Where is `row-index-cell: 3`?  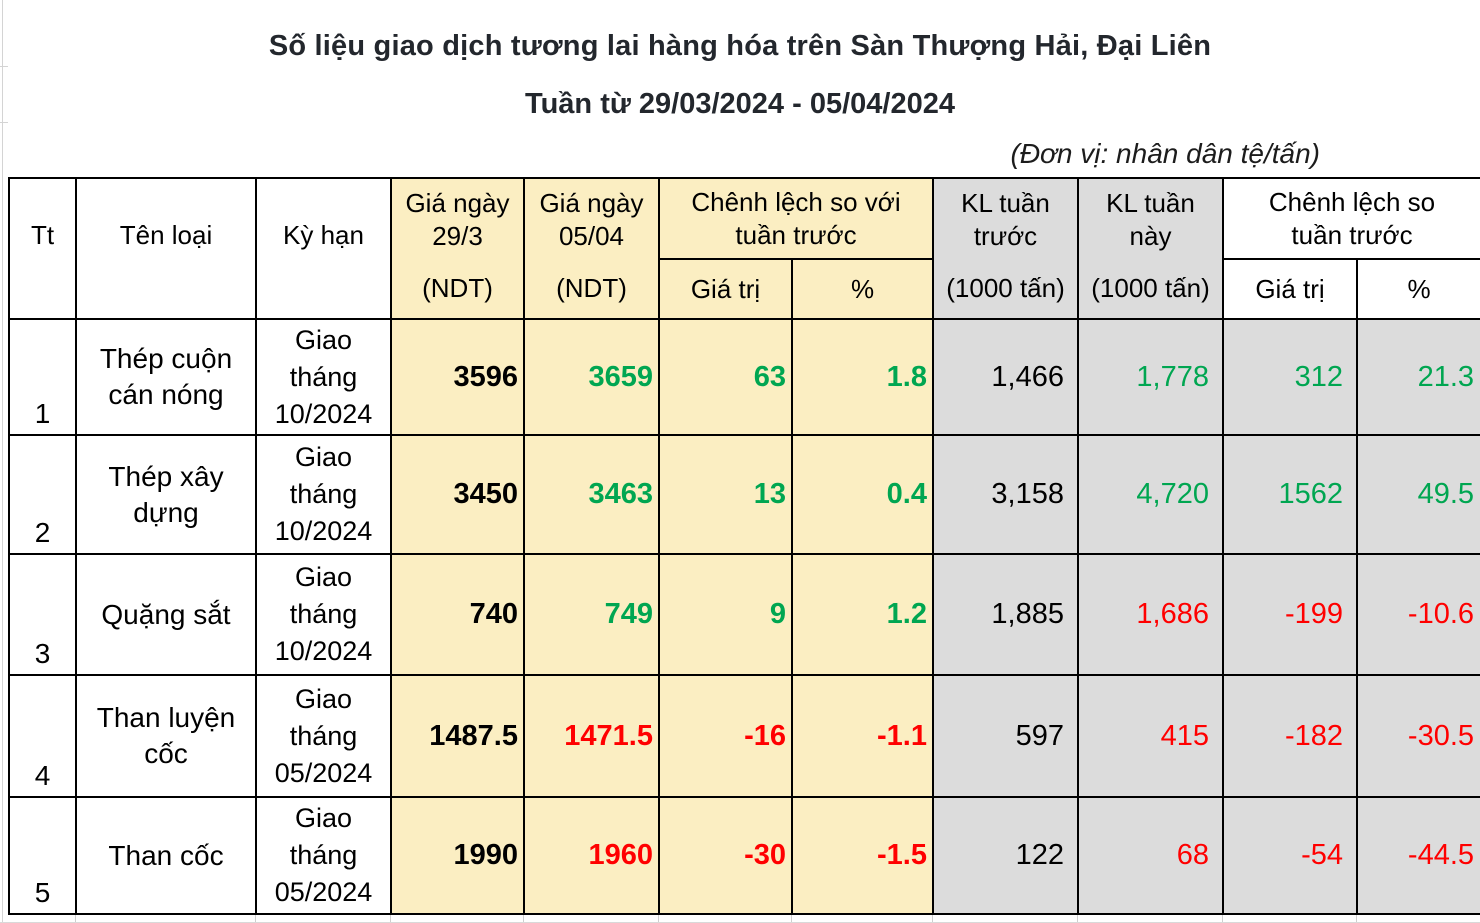 row-index-cell: 3 is located at coordinates (42, 614).